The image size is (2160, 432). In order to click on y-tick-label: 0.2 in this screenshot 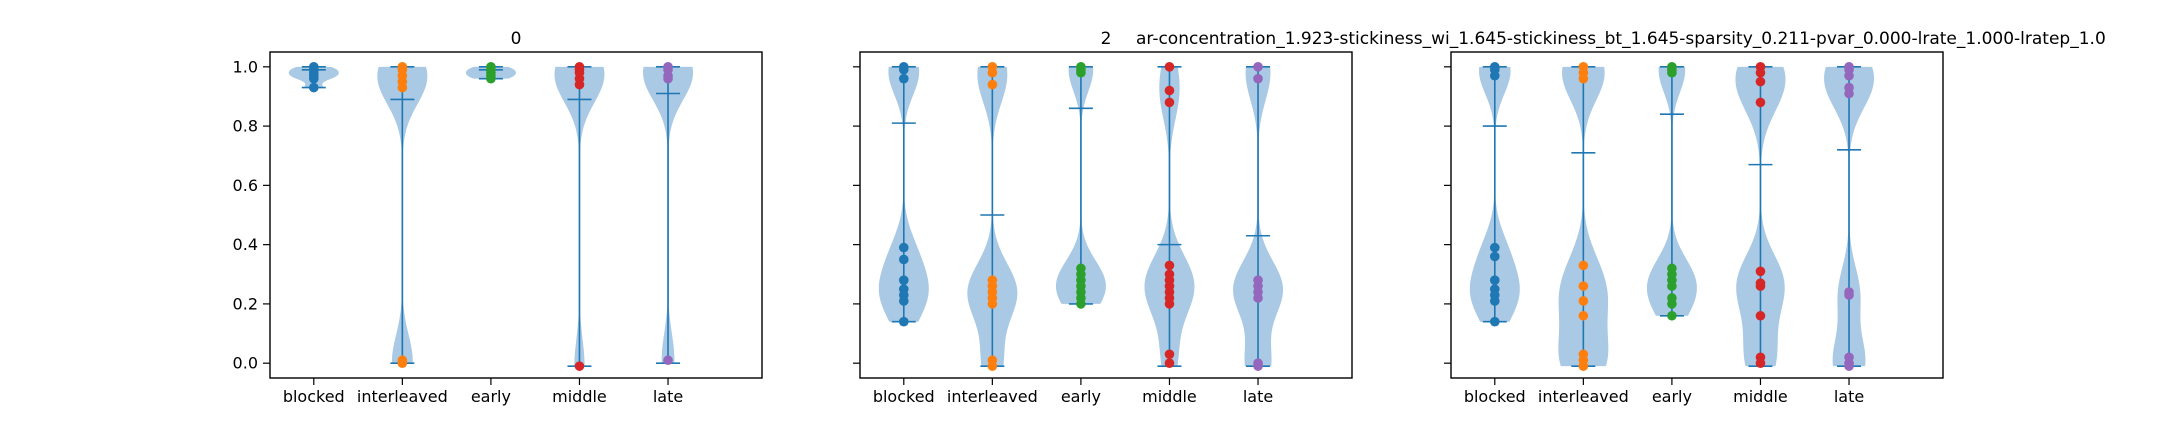, I will do `click(245, 303)`.